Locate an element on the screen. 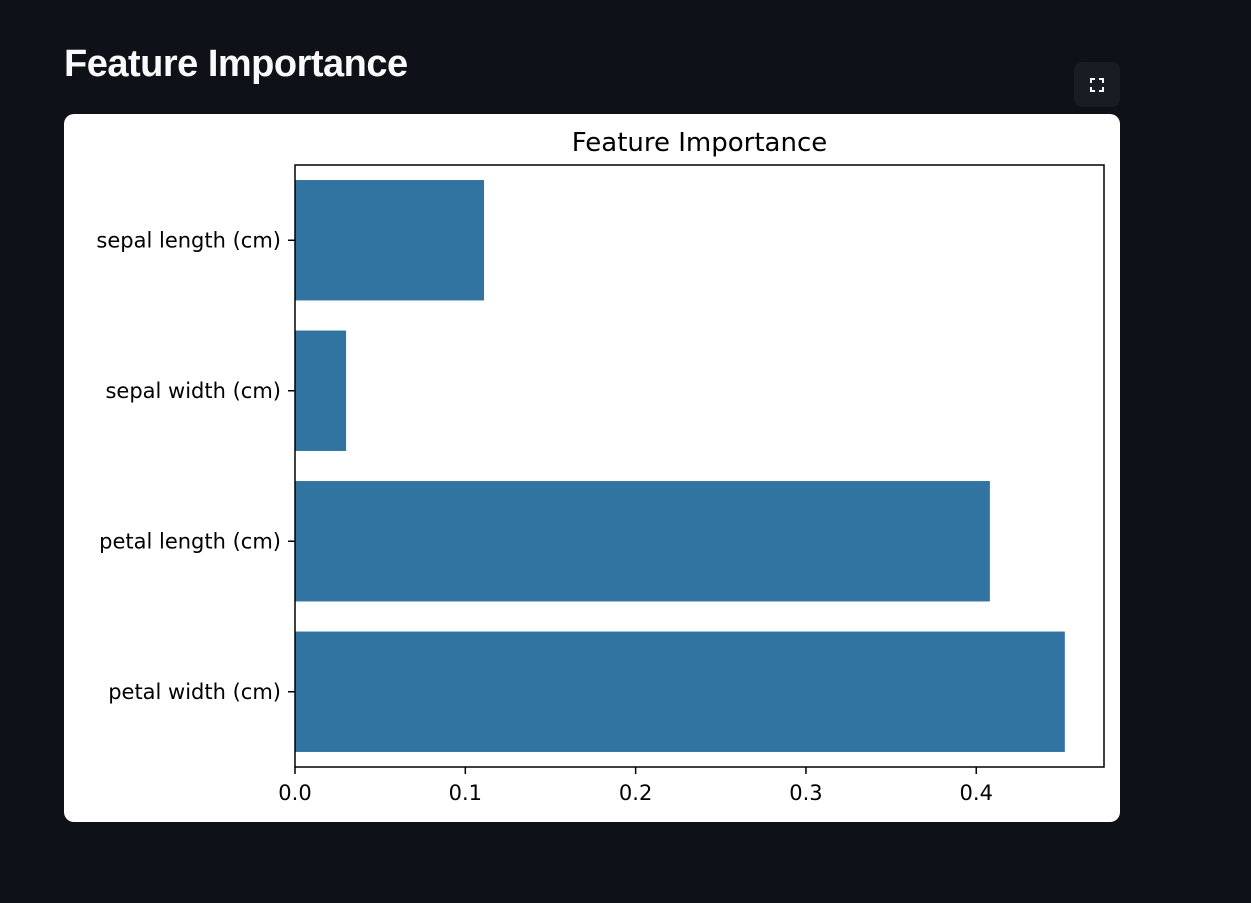  x-tick-label: 0.1 is located at coordinates (465, 793).